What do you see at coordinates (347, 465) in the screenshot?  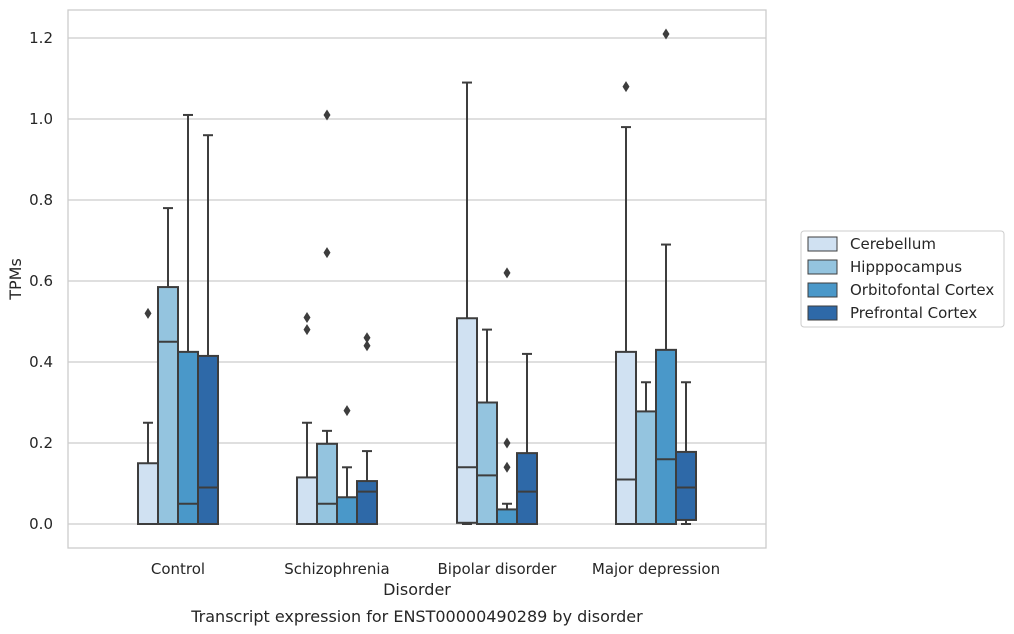 I see `box-orbitofontal-cortex-schizophrenia` at bounding box center [347, 465].